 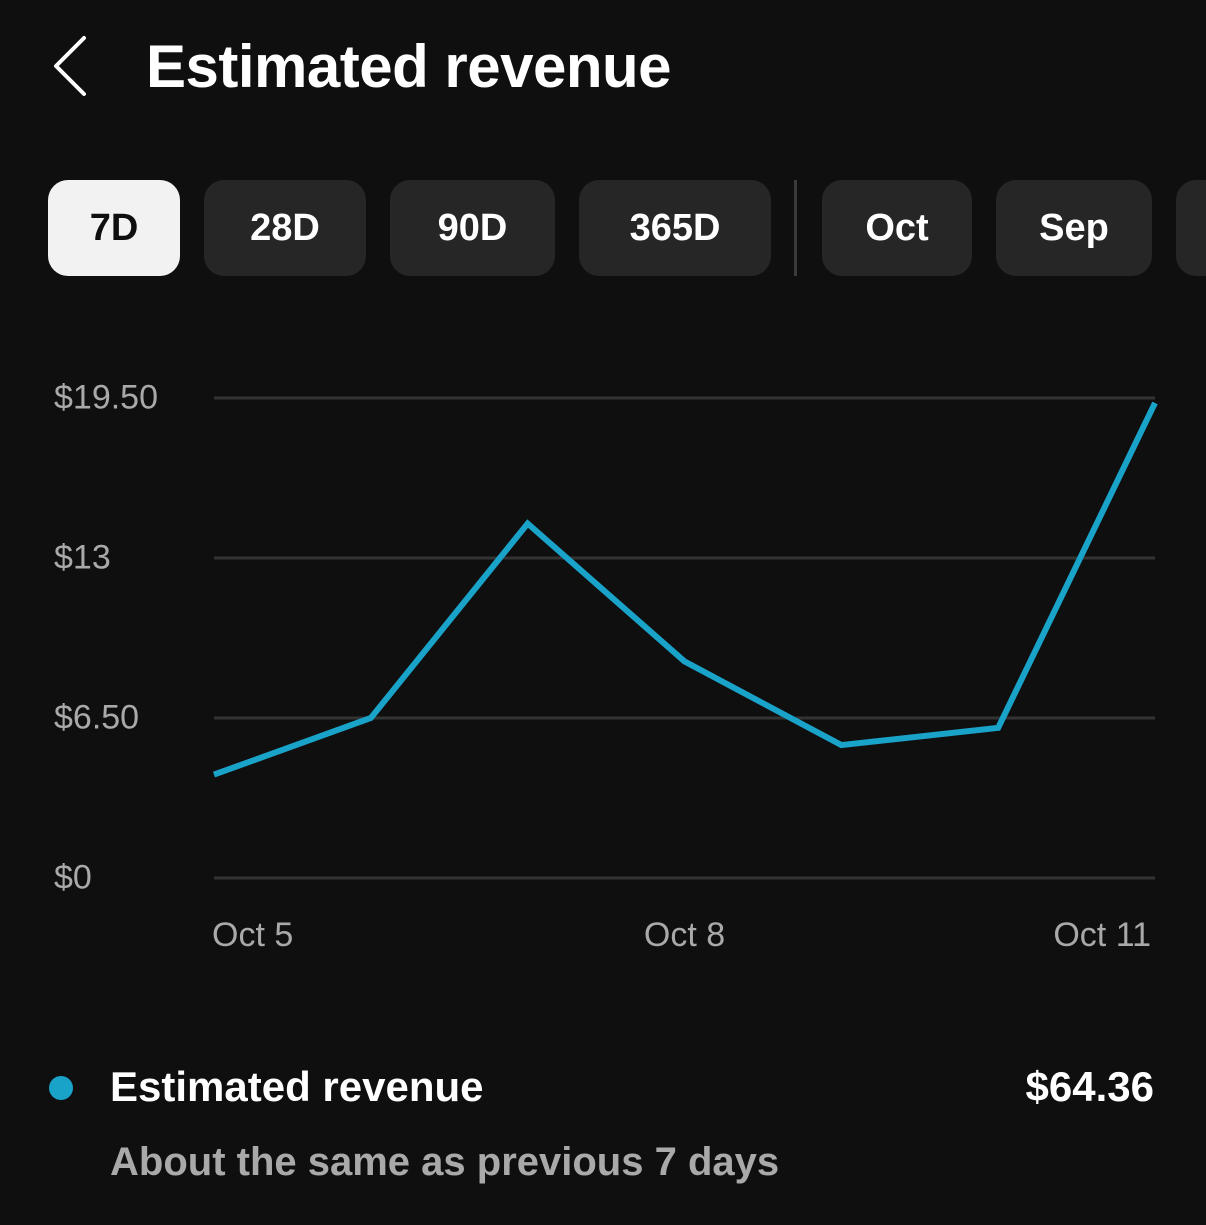 I want to click on tab-7d: 7D, so click(x=114, y=228).